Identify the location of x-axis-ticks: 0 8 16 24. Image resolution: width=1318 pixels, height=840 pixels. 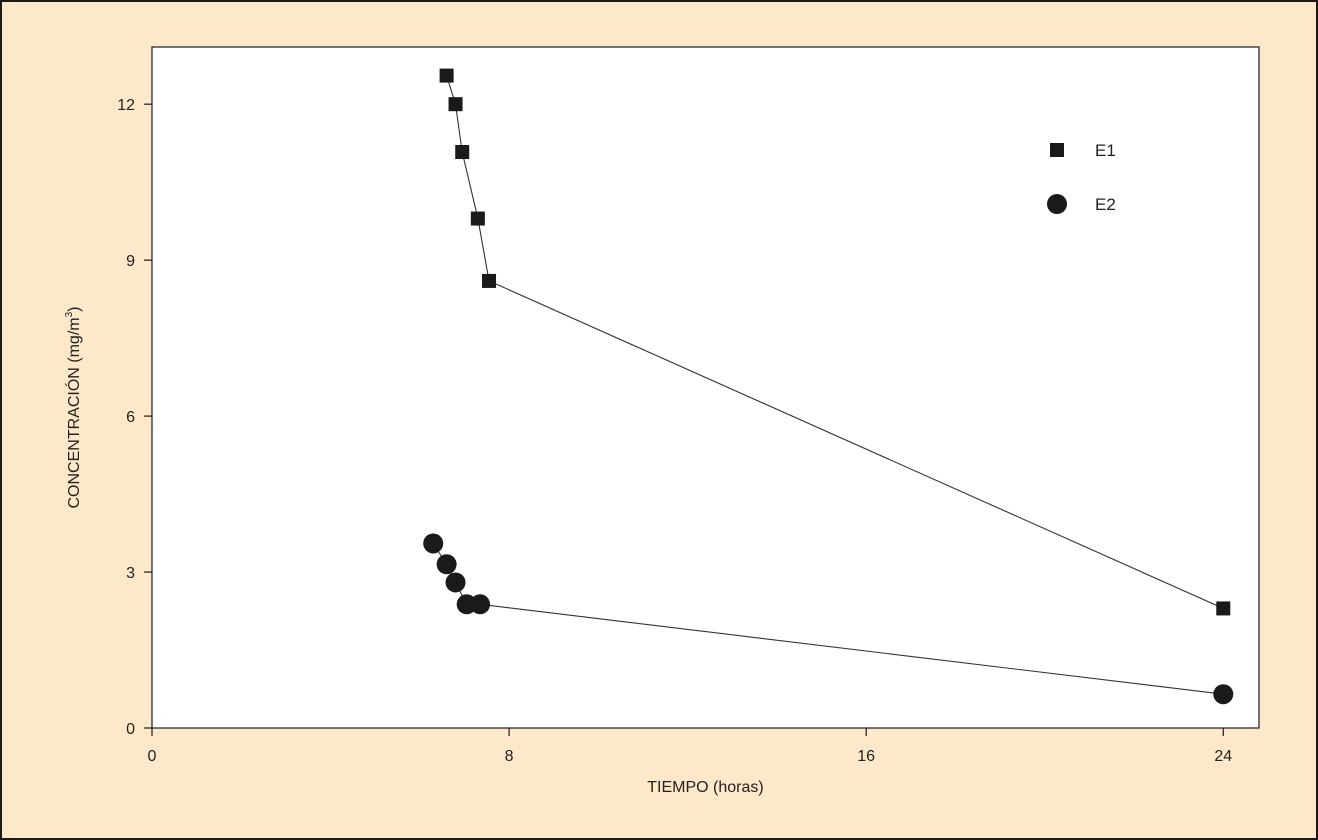
(690, 746).